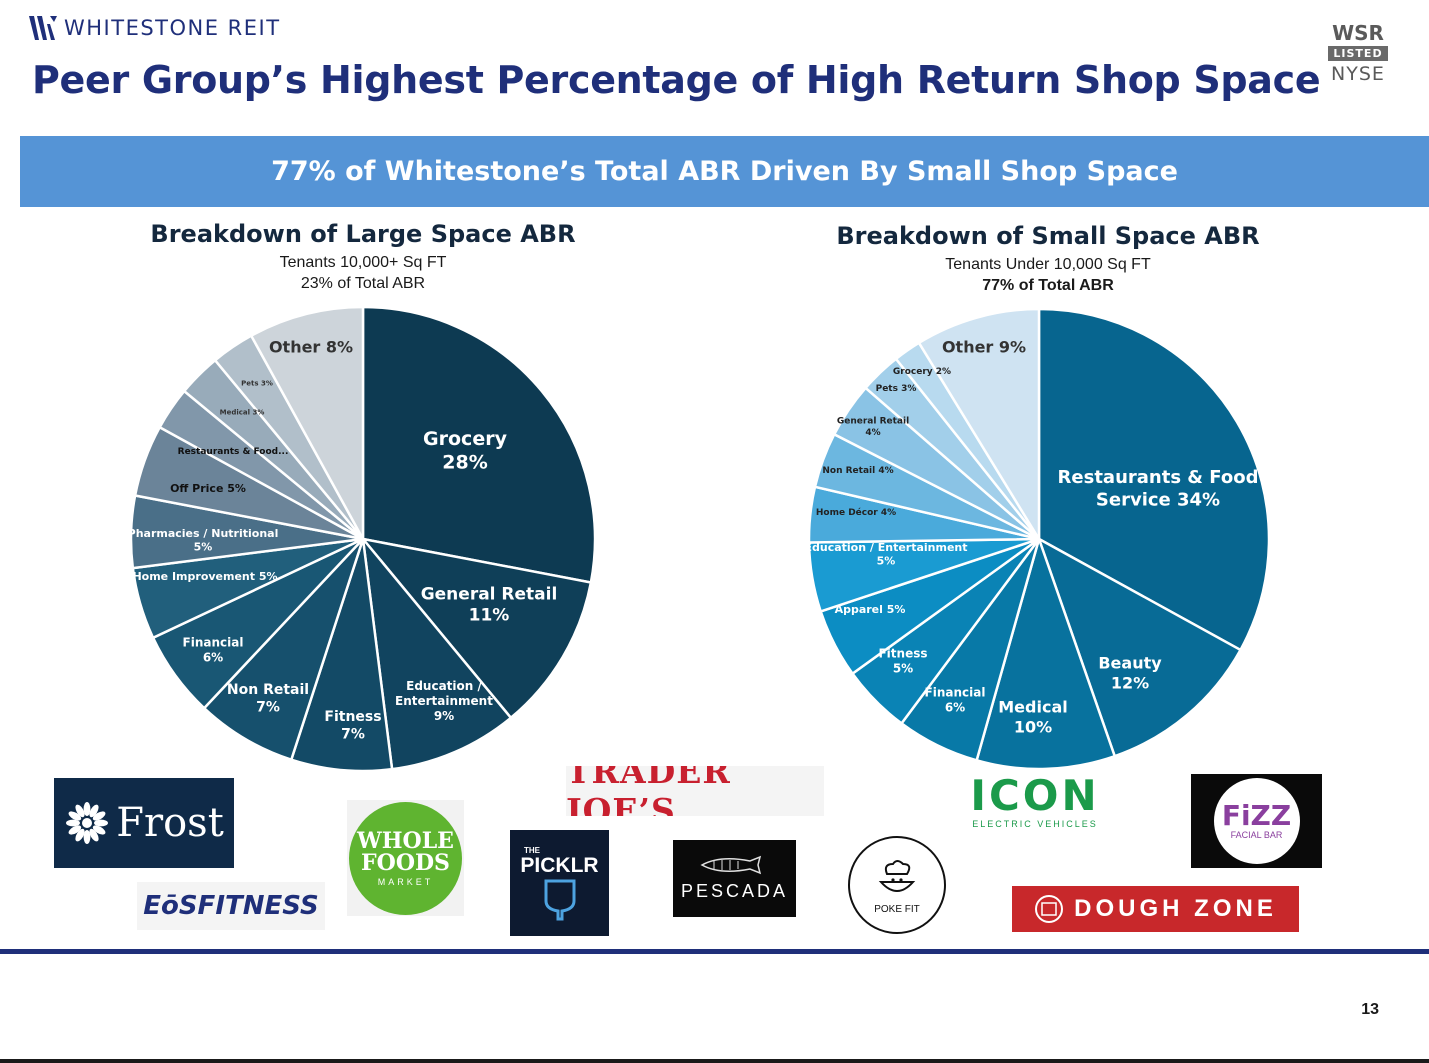  I want to click on eos-fitness-logo: EōSFITNESS, so click(231, 906).